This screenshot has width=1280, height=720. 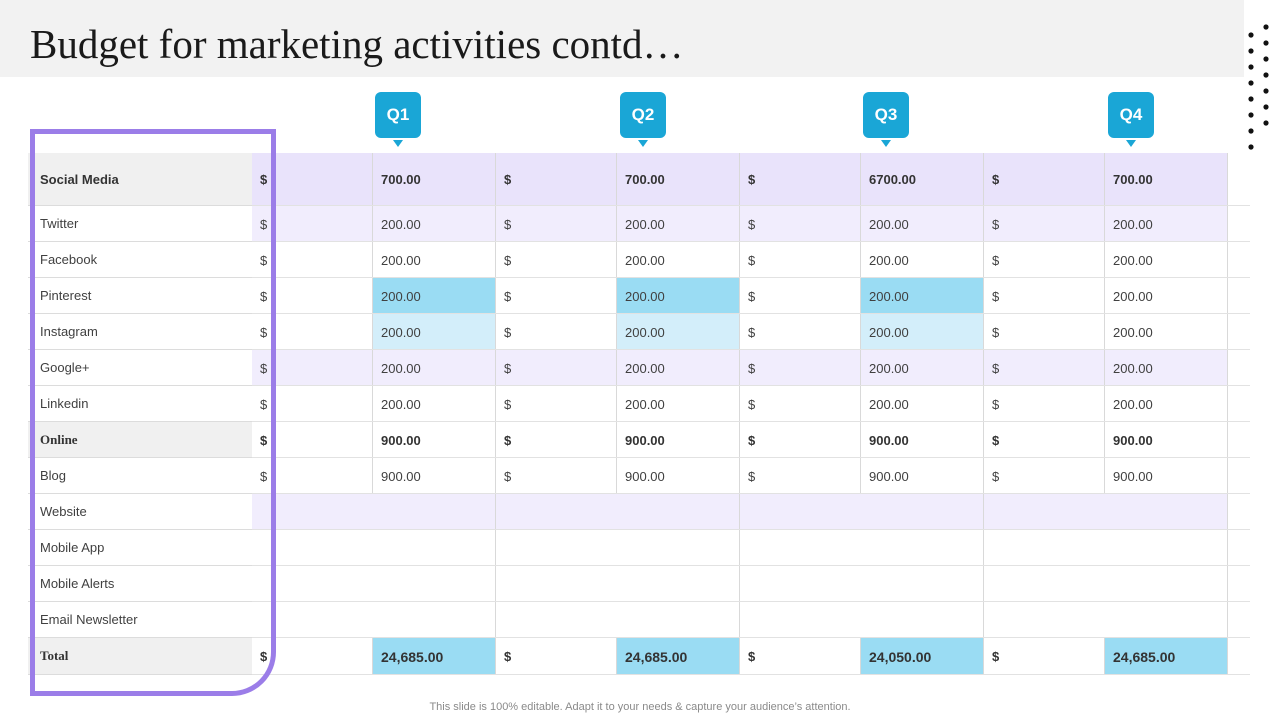 I want to click on row-label: Website, so click(x=151, y=512).